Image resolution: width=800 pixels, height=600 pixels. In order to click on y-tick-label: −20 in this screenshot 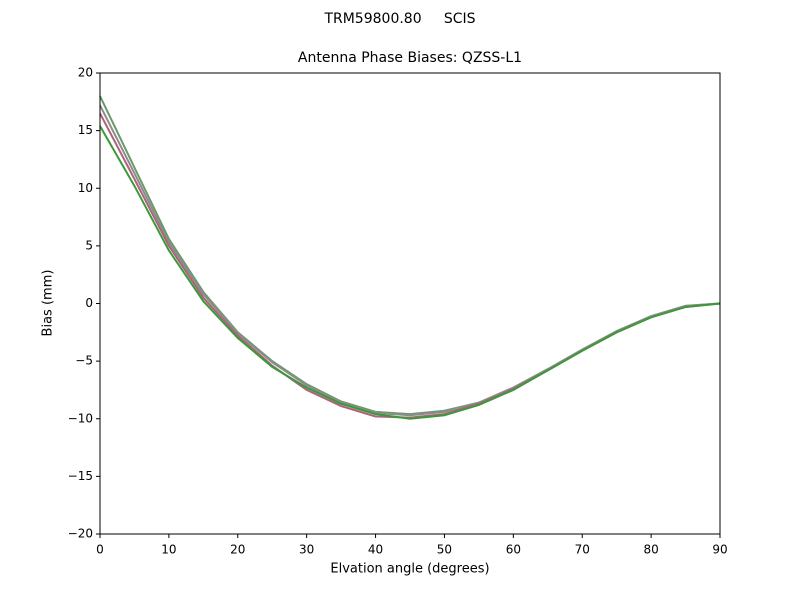, I will do `click(80, 534)`.